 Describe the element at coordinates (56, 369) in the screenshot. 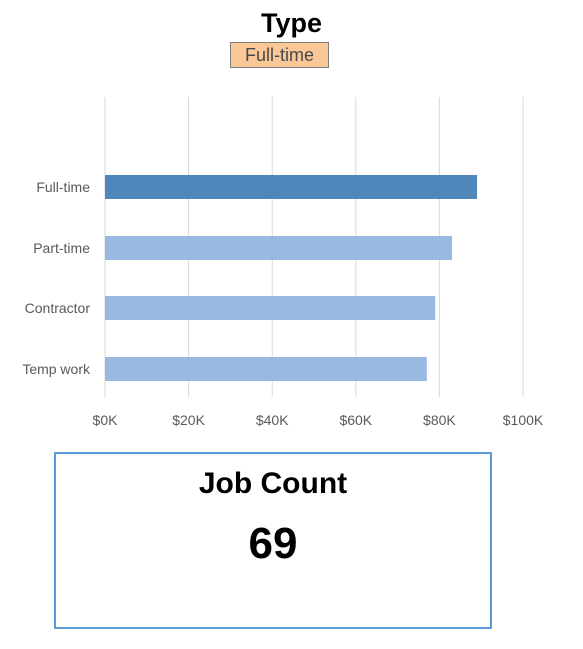

I see `category-label: Temp work` at that location.